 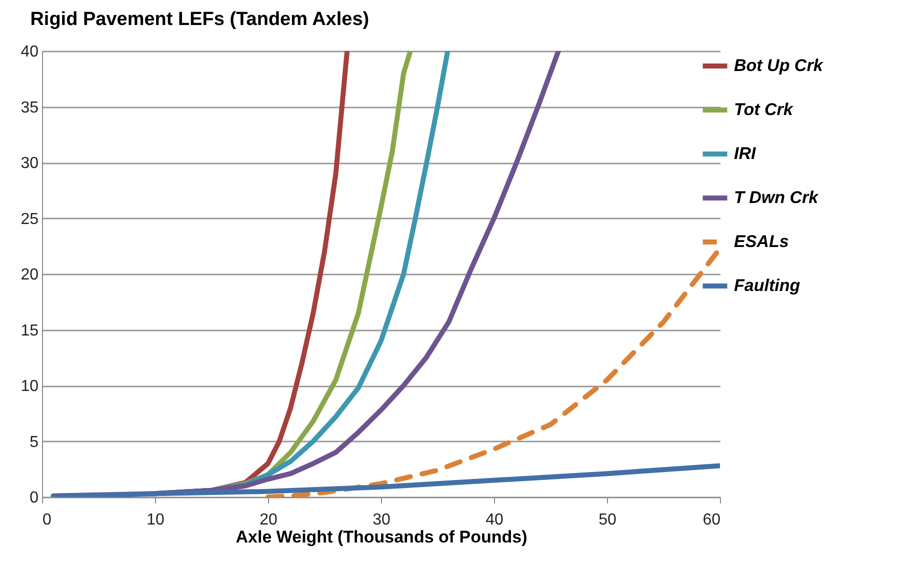 I want to click on y-tick-label: 30, so click(x=29, y=163).